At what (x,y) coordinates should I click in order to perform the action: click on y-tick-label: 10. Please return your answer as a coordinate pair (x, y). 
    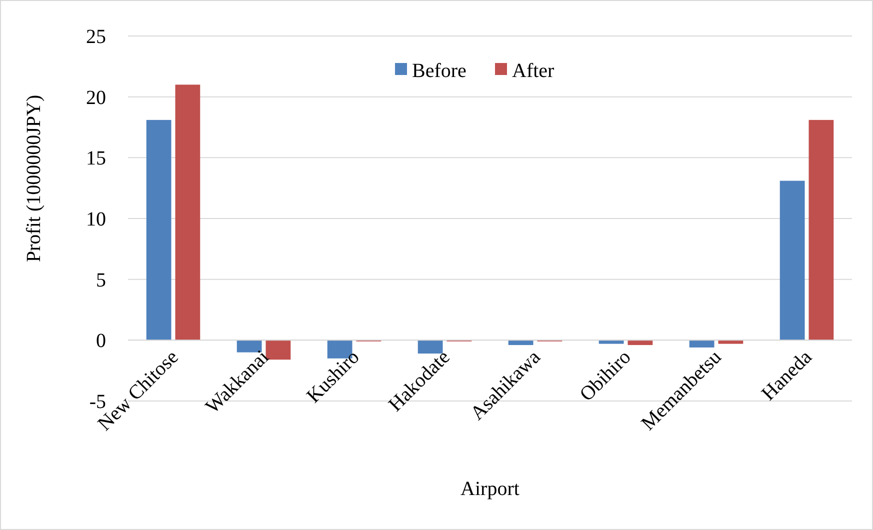
    Looking at the image, I should click on (96, 219).